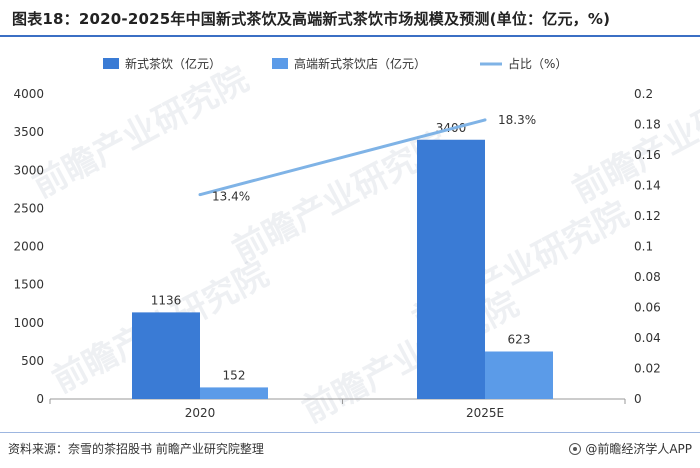 The image size is (700, 468). Describe the element at coordinates (643, 247) in the screenshot. I see `y-right-tick-label: 0.1` at that location.